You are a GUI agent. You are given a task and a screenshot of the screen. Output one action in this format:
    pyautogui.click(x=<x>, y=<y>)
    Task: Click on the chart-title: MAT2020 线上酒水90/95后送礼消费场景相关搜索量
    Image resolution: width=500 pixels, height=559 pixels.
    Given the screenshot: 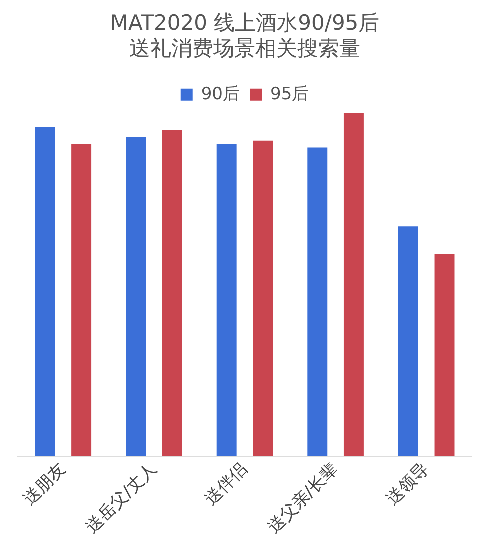 What is the action you would take?
    pyautogui.click(x=245, y=35)
    